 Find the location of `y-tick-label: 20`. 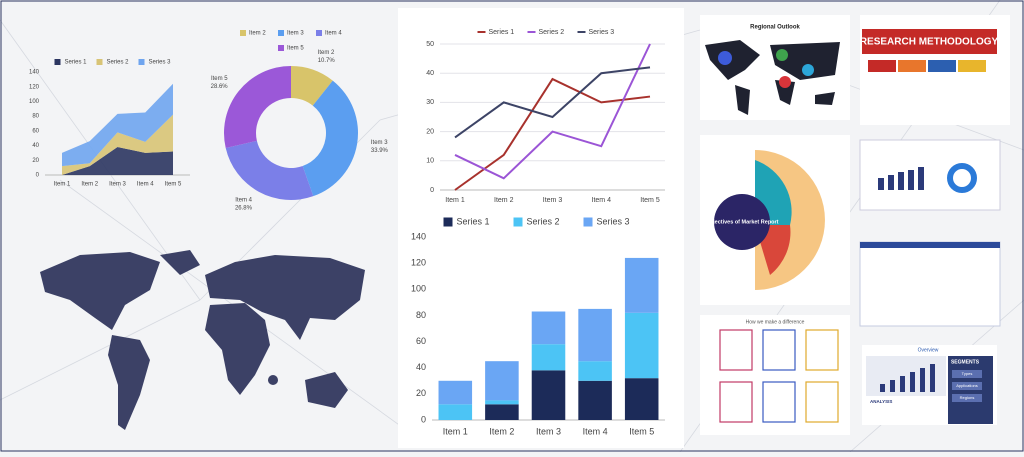

y-tick-label: 20 is located at coordinates (35, 161).